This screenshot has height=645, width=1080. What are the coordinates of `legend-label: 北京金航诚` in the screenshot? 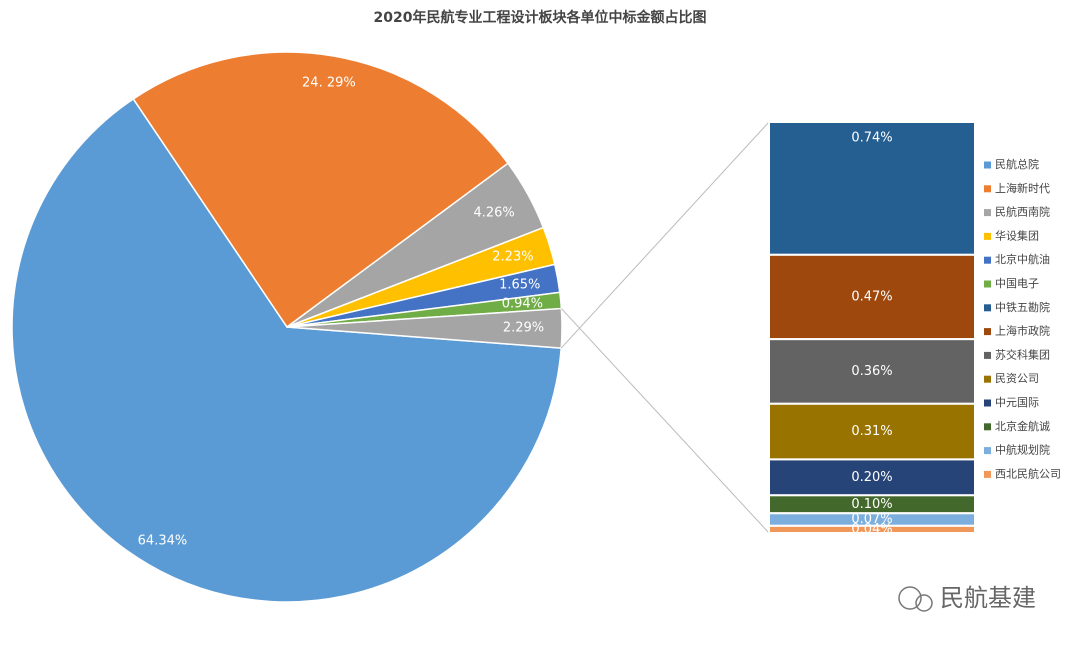 It's located at (1022, 426).